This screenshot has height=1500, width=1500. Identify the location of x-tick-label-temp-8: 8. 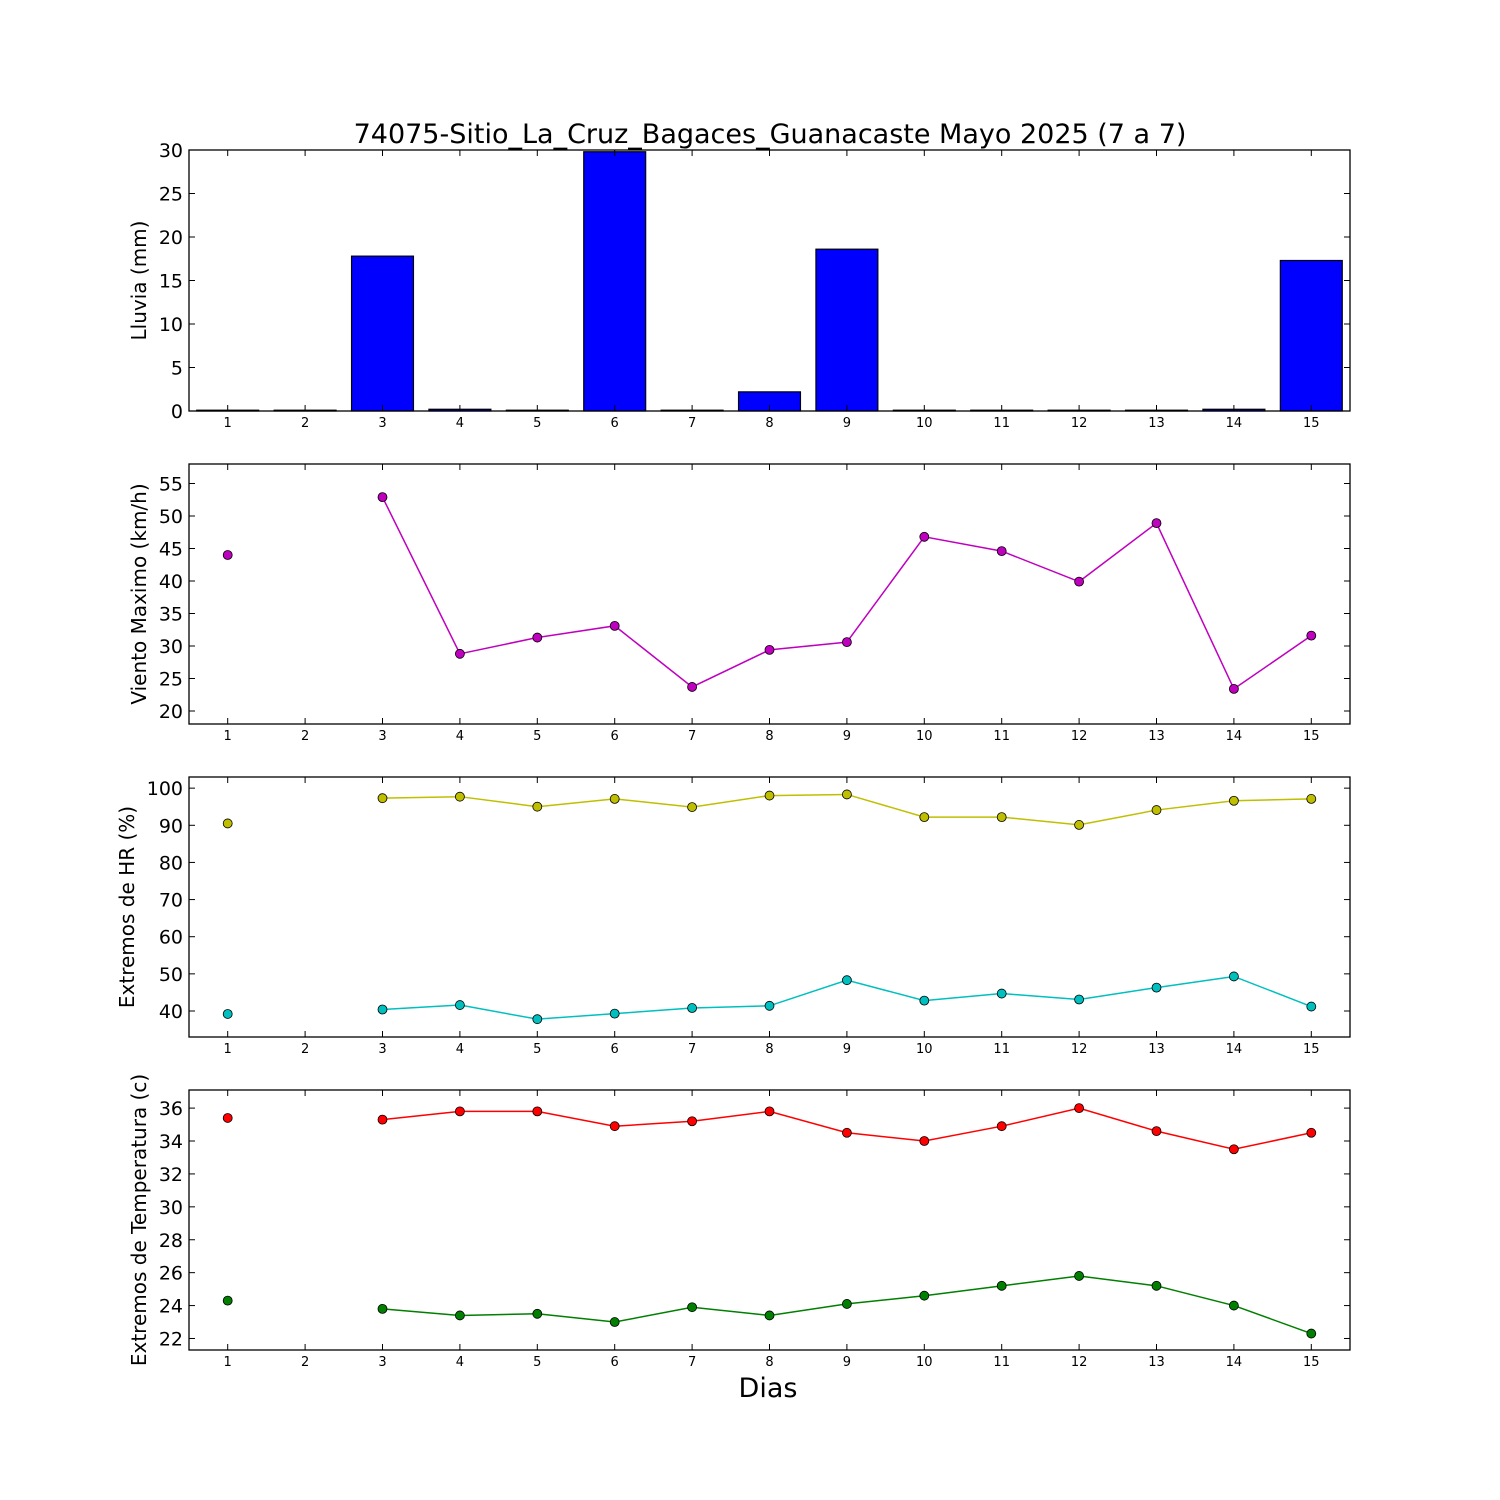
(769, 1362).